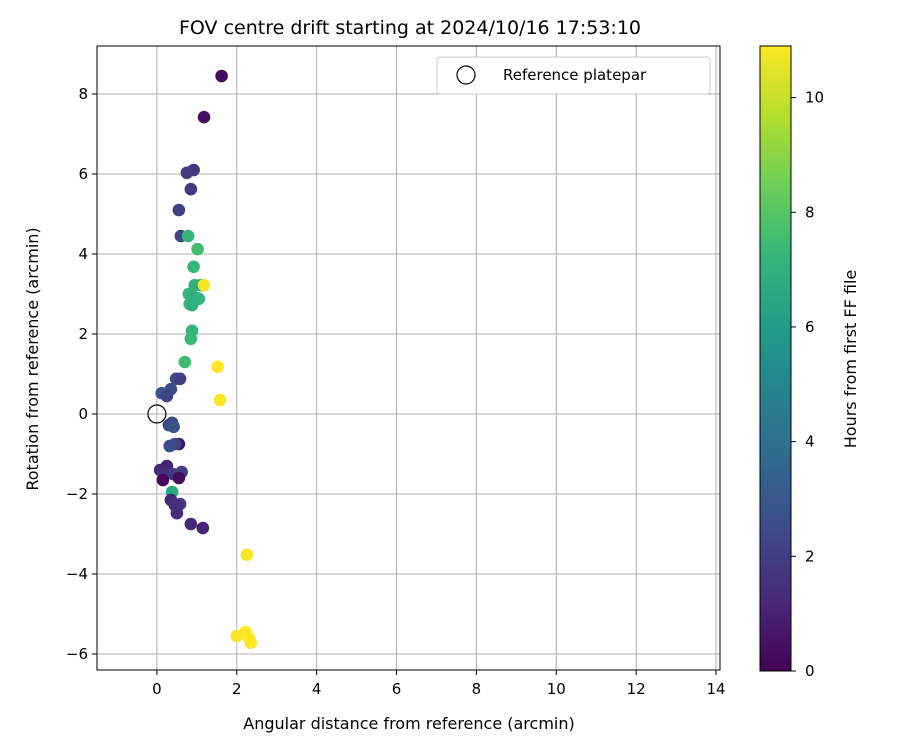 This screenshot has height=750, width=900. What do you see at coordinates (810, 556) in the screenshot?
I see `colorbar-tick-label: 2` at bounding box center [810, 556].